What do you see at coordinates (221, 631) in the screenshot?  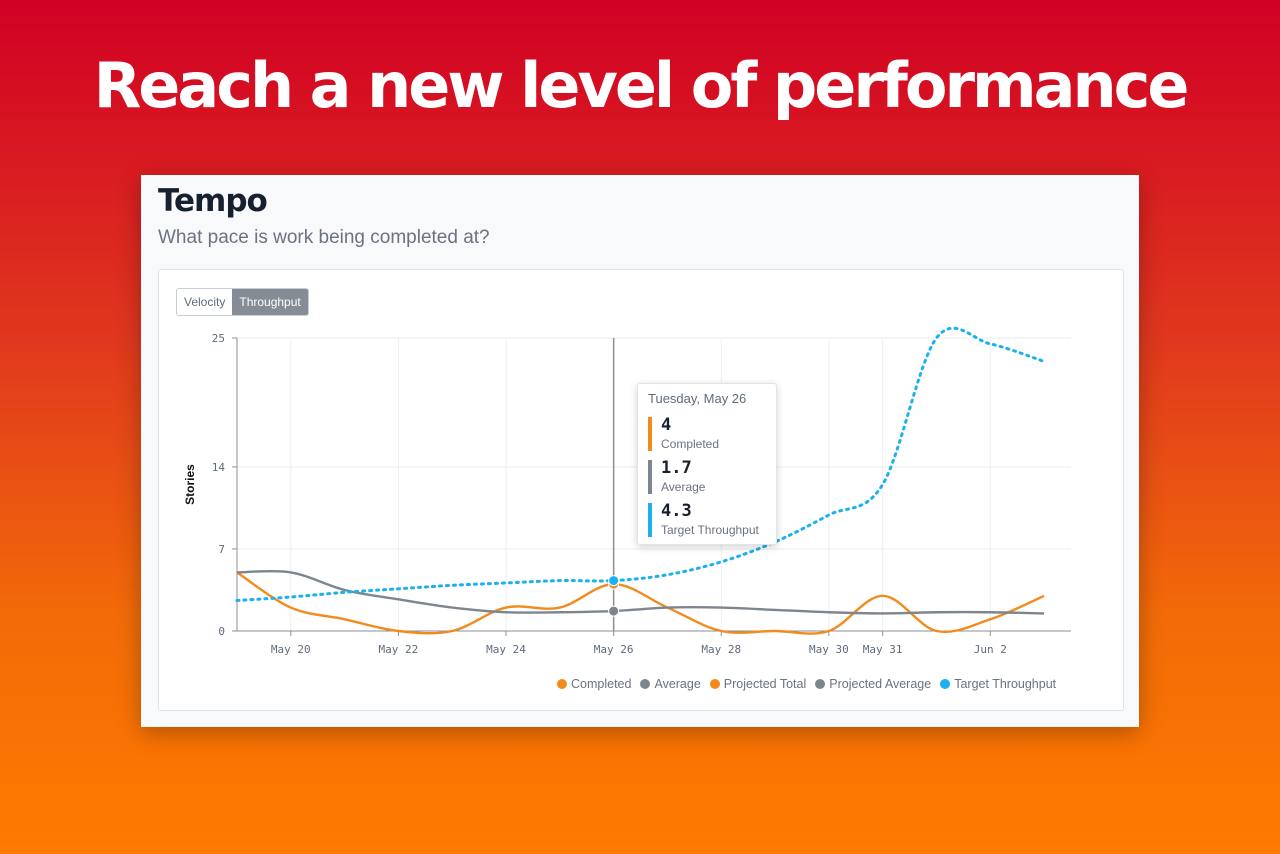 I see `y-tick-label: 0` at bounding box center [221, 631].